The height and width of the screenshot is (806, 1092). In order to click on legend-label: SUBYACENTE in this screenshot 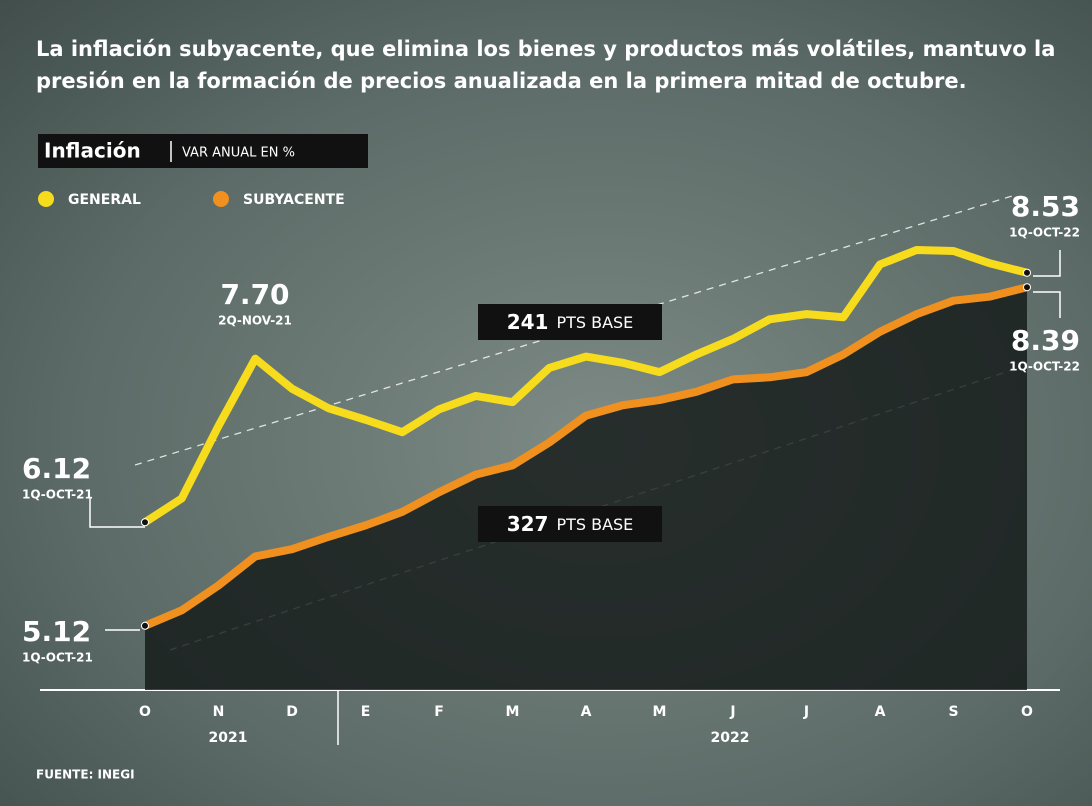, I will do `click(294, 200)`.